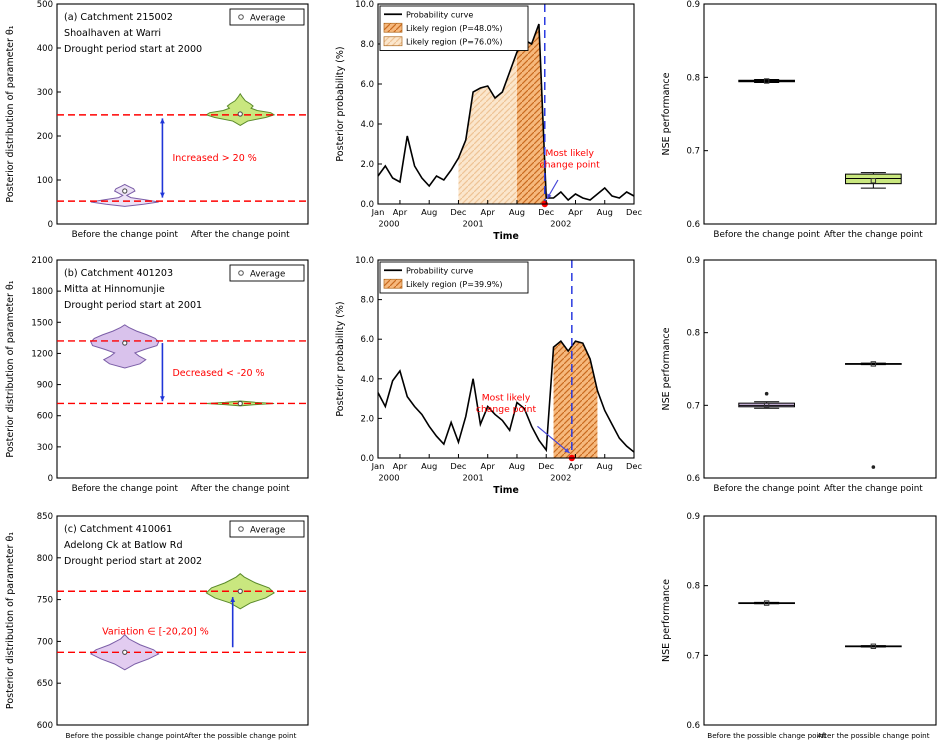 This screenshot has height=753, width=950. What do you see at coordinates (45, 5) in the screenshot?
I see `y-tick-label: 500` at bounding box center [45, 5].